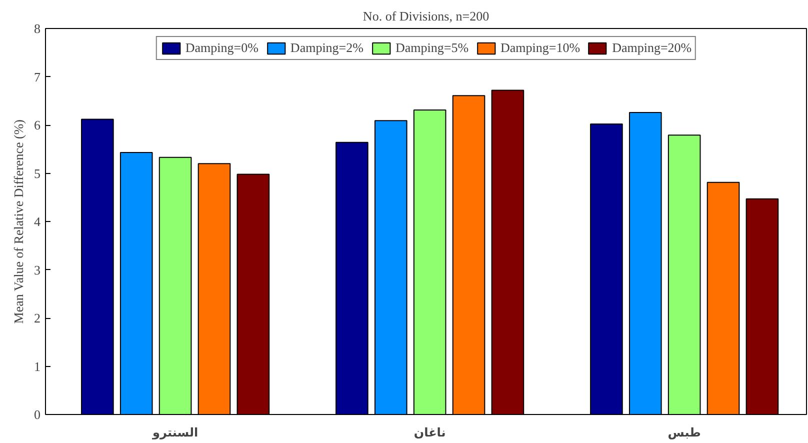  I want to click on y-tick-label: 6, so click(37, 125).